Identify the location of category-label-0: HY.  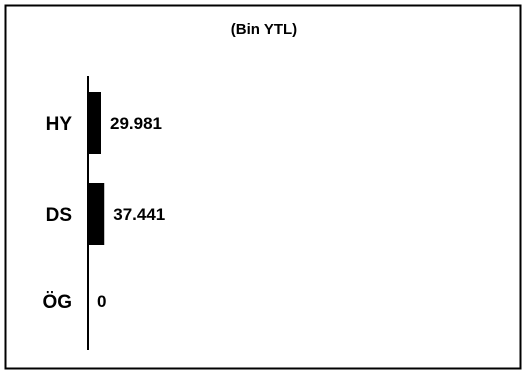
(59, 124).